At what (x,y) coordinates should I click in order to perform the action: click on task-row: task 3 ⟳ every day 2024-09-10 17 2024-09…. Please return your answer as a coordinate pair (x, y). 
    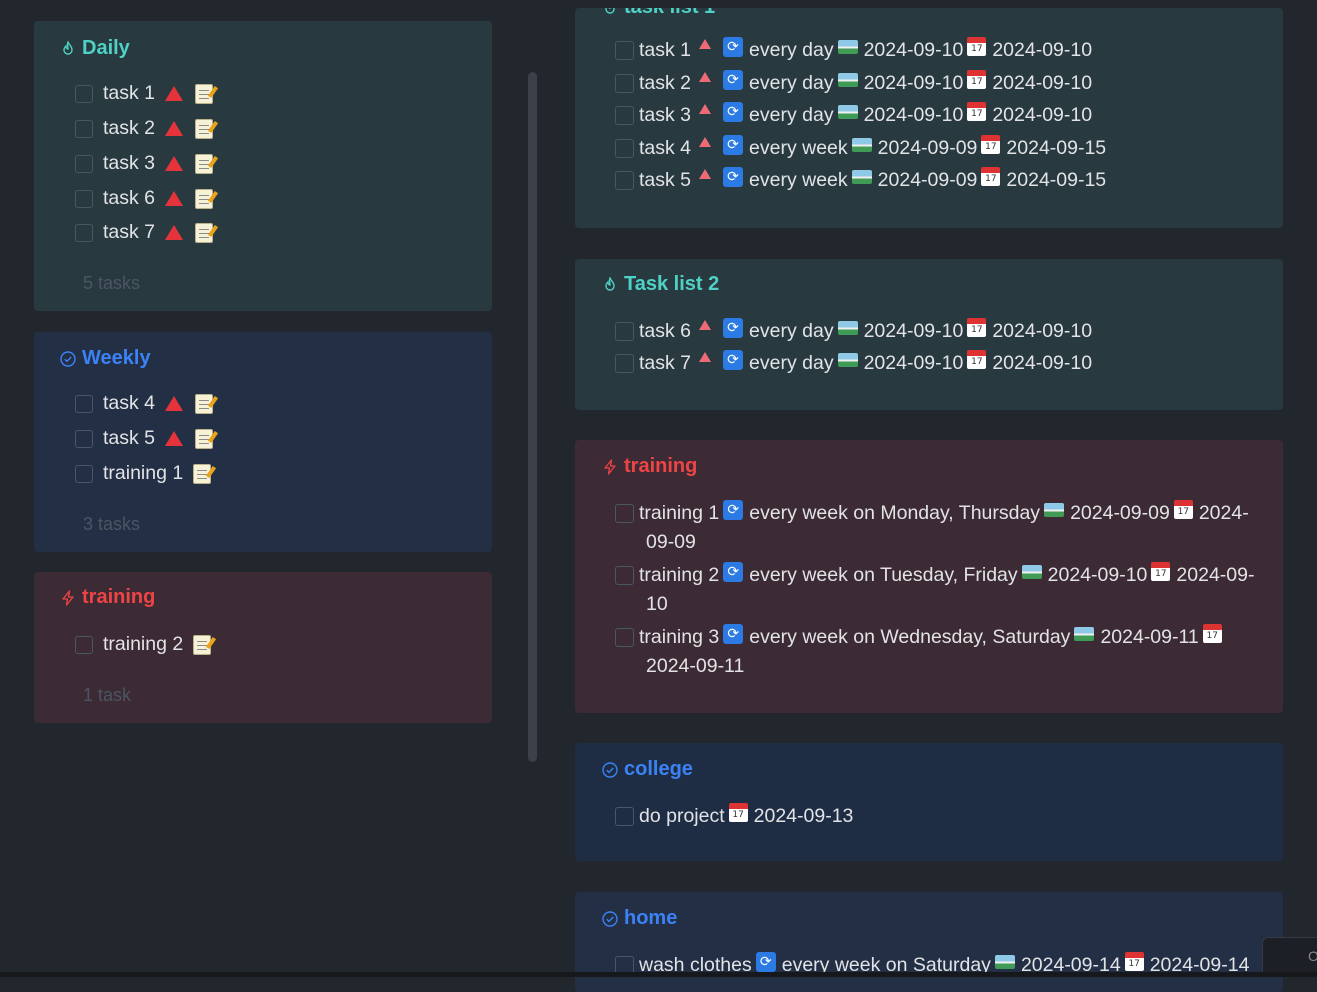
    Looking at the image, I should click on (853, 114).